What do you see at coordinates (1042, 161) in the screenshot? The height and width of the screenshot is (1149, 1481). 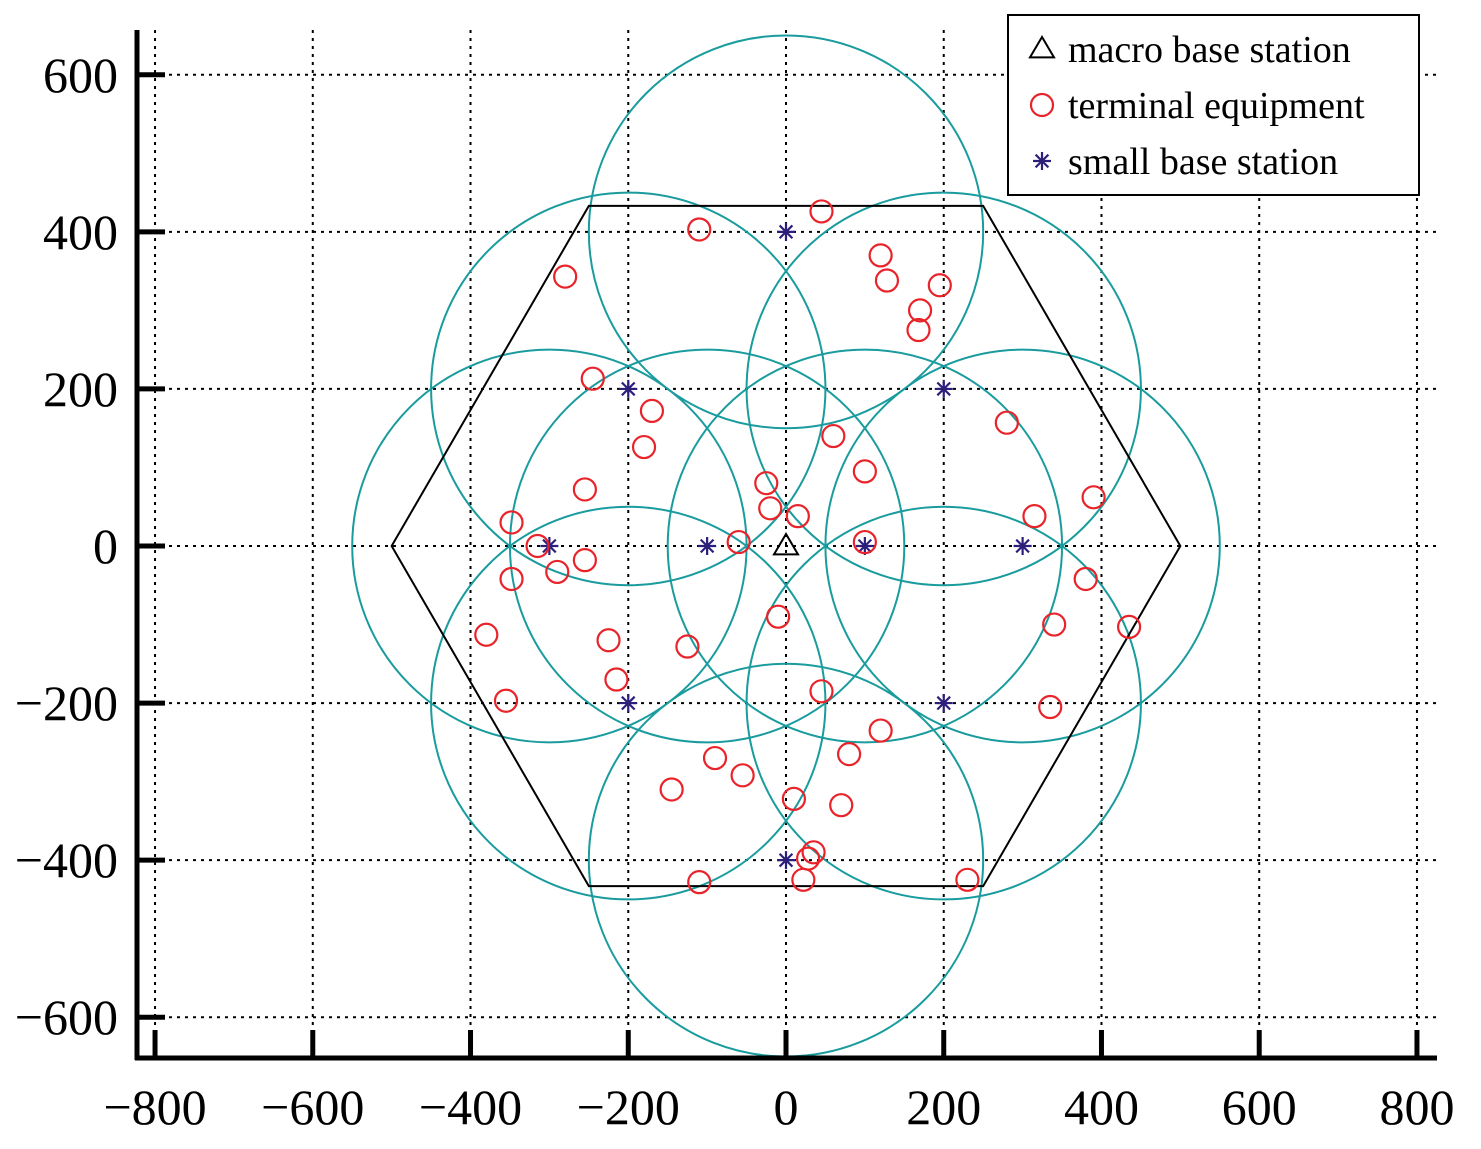 I see `legend-star-marker` at bounding box center [1042, 161].